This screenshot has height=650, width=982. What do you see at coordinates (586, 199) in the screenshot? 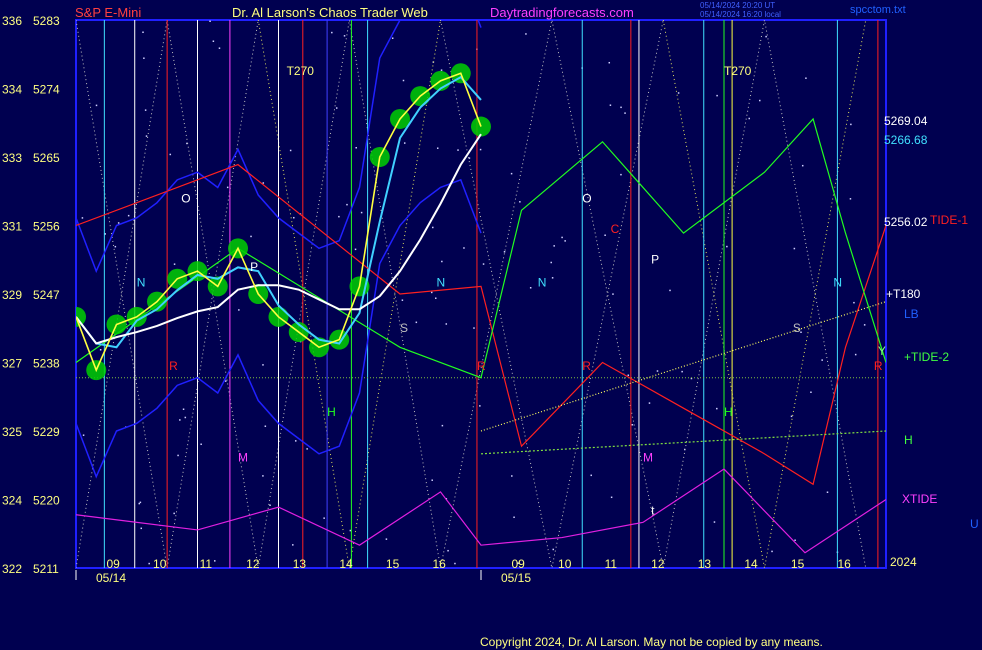
I see `annotation-letter: O` at bounding box center [586, 199].